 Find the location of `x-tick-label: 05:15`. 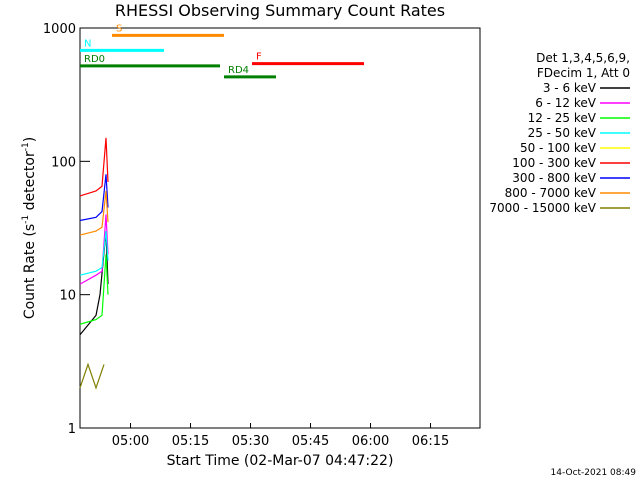

x-tick-label: 05:15 is located at coordinates (190, 441).